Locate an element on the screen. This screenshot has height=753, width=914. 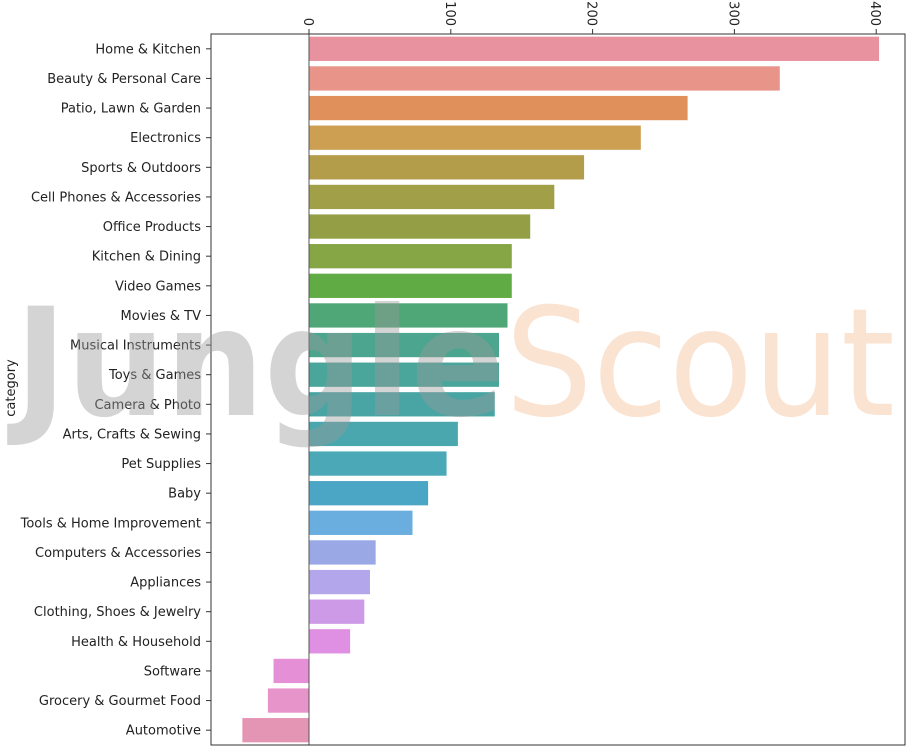
x-tick-label: 200 is located at coordinates (591, 13).